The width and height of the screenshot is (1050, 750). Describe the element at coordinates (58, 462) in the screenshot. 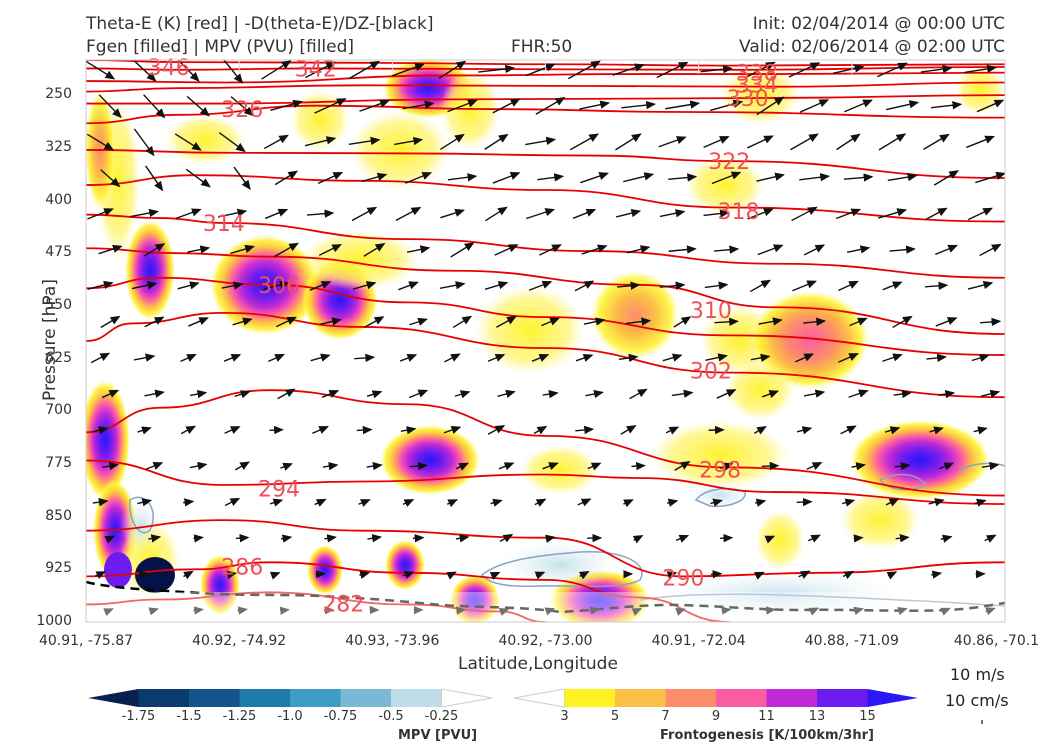

I see `y-tick-label: 775` at that location.